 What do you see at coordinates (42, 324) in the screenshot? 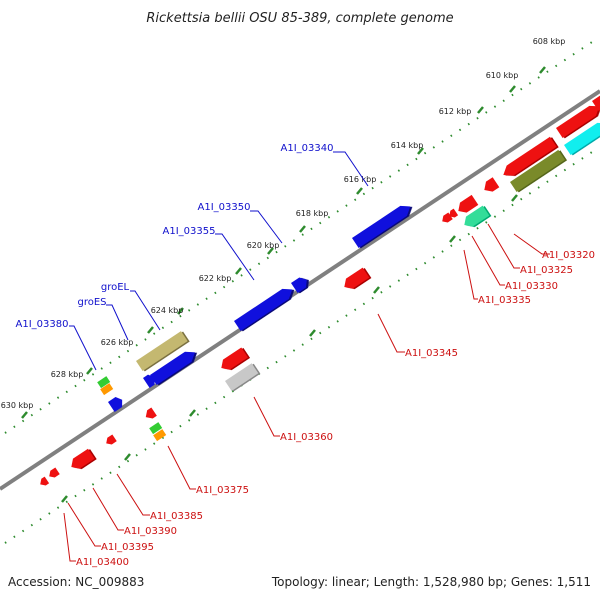
I see `gene-label: A1I_03380` at bounding box center [42, 324].